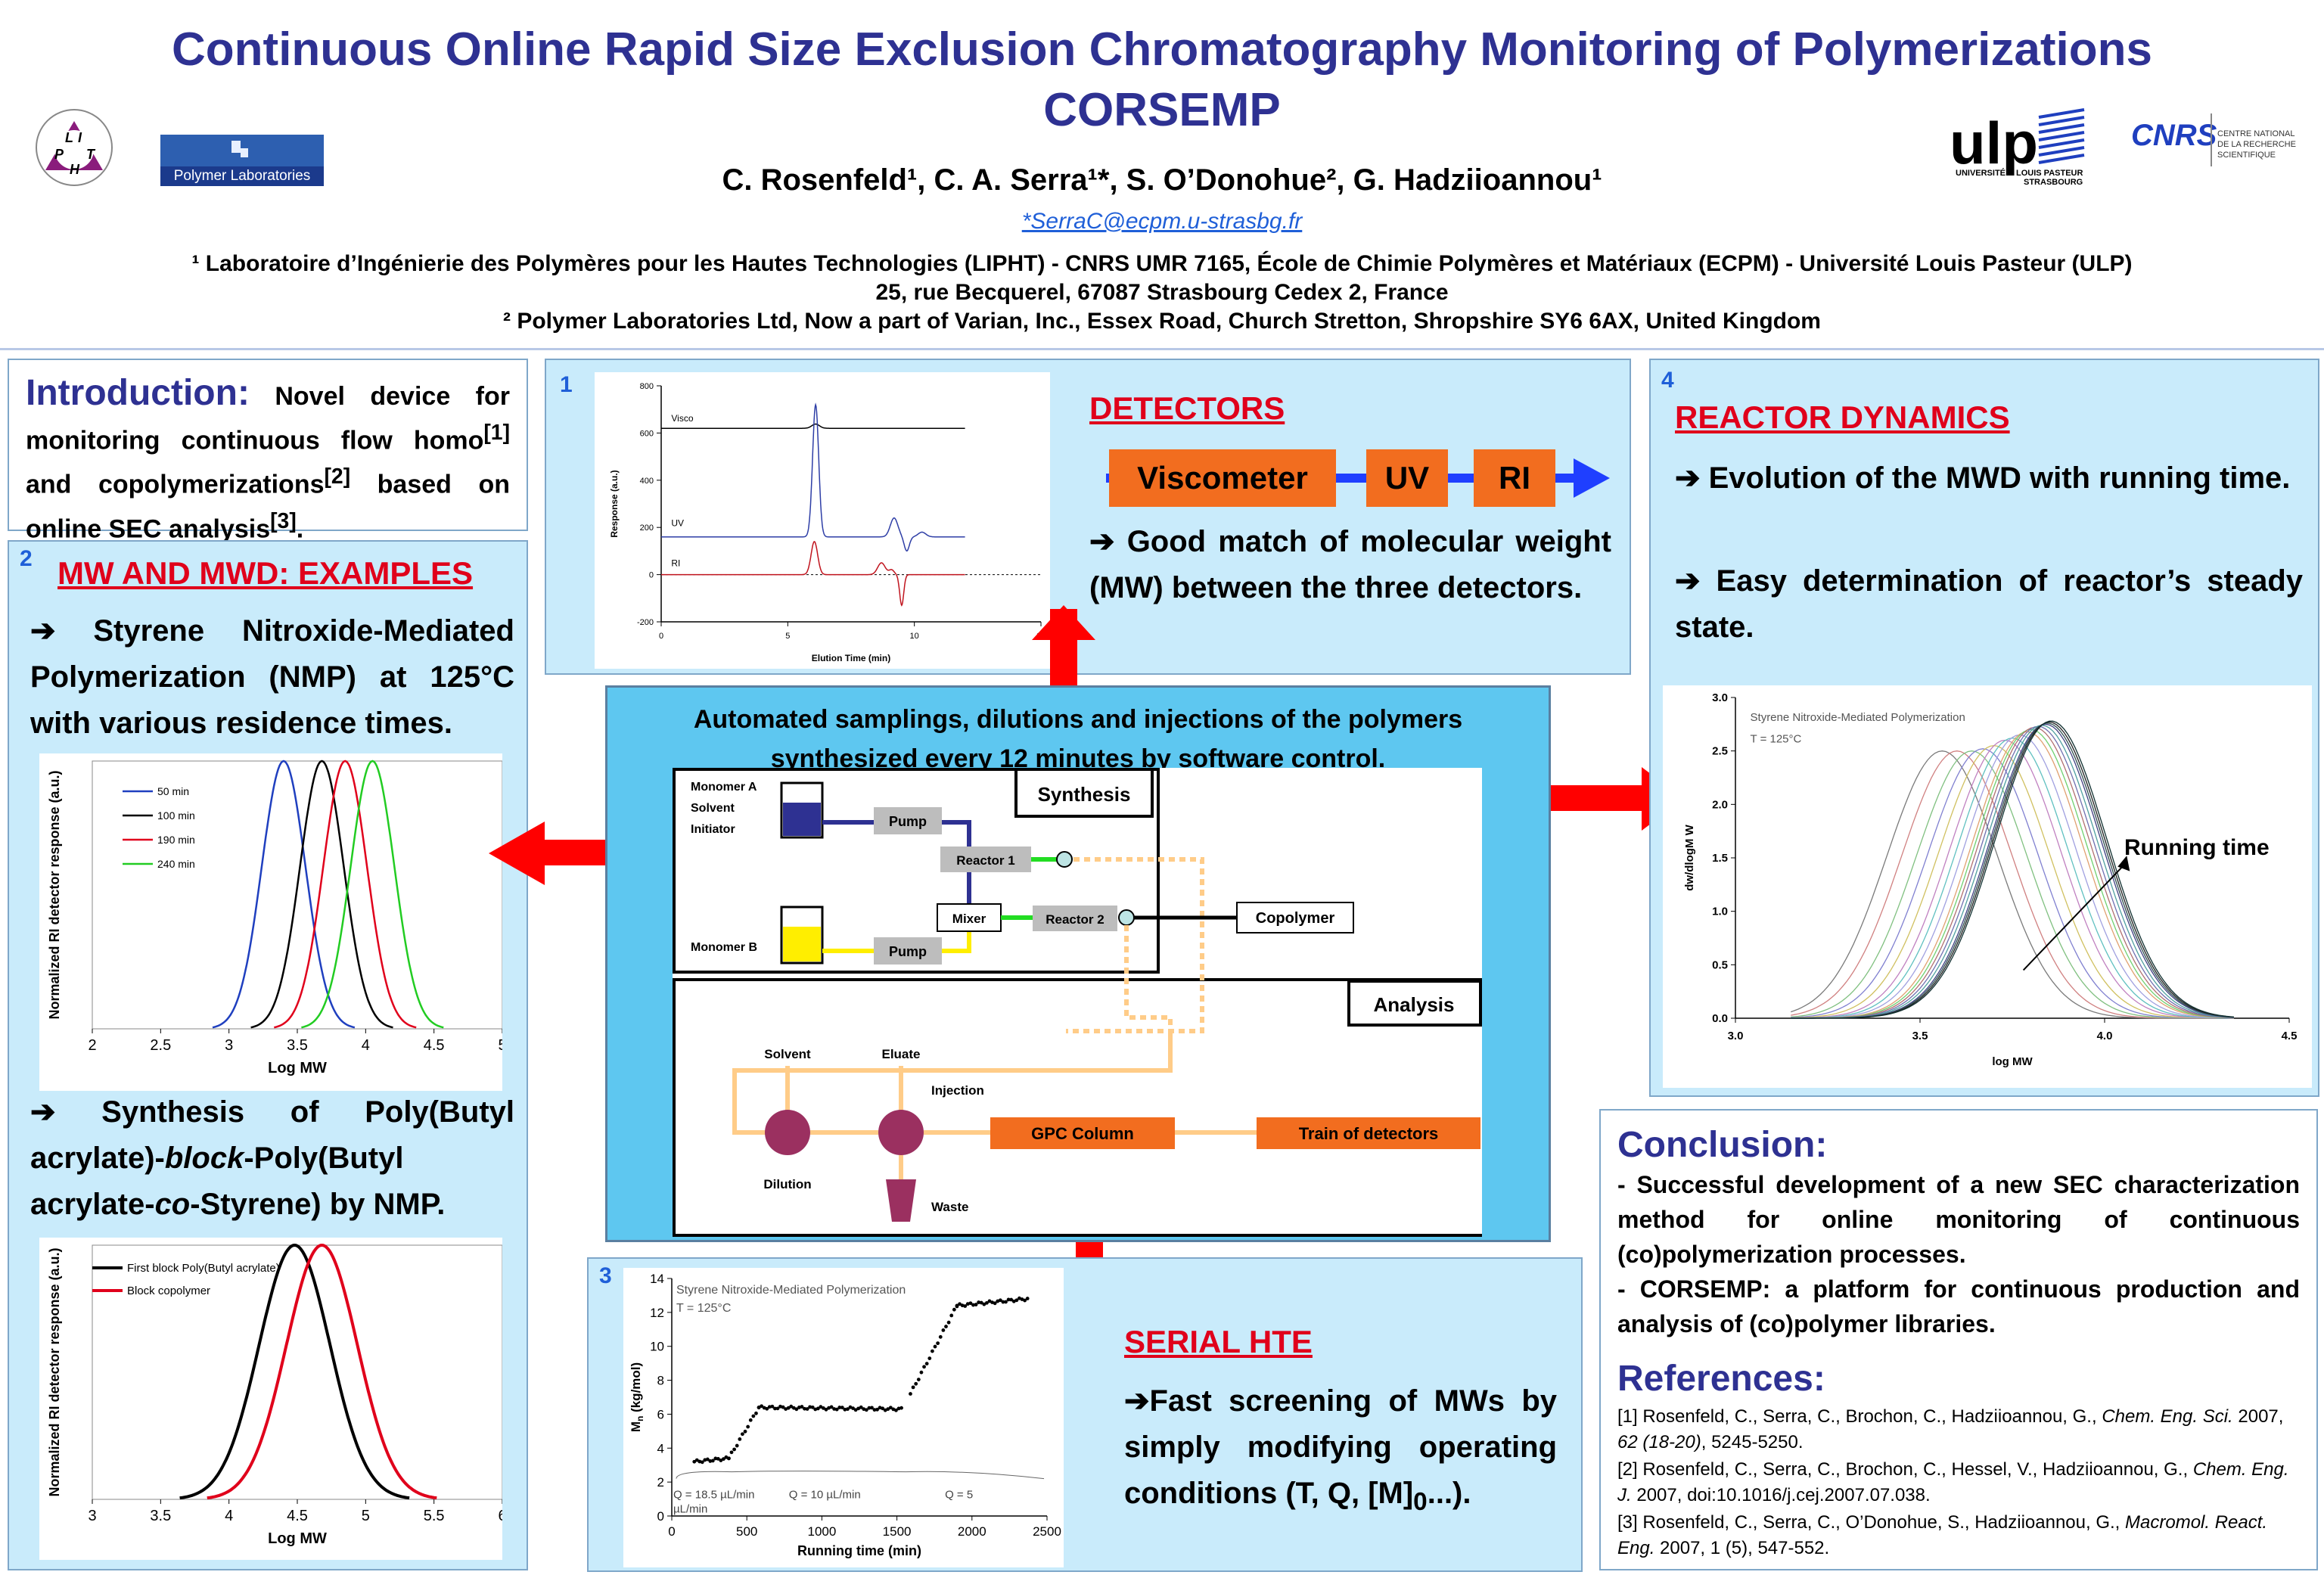  I want to click on x-tick-label: 4.5, so click(298, 1516).